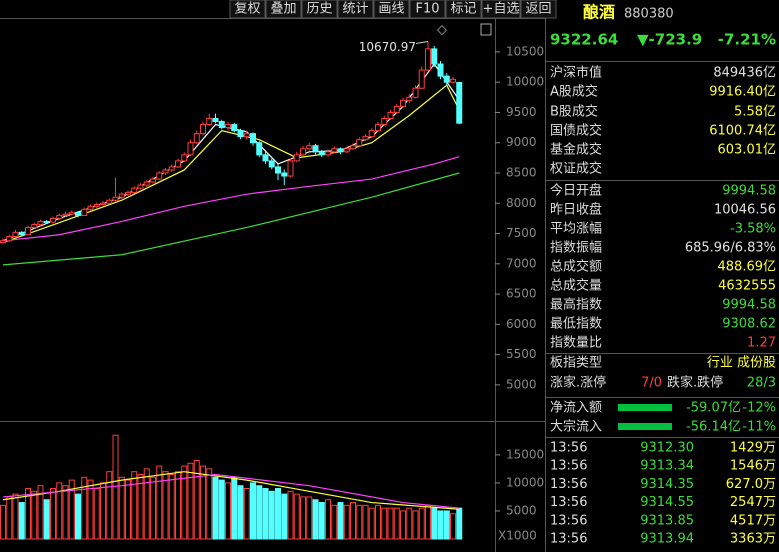 This screenshot has height=552, width=779. What do you see at coordinates (645, 407) in the screenshot?
I see `flow-bar` at bounding box center [645, 407].